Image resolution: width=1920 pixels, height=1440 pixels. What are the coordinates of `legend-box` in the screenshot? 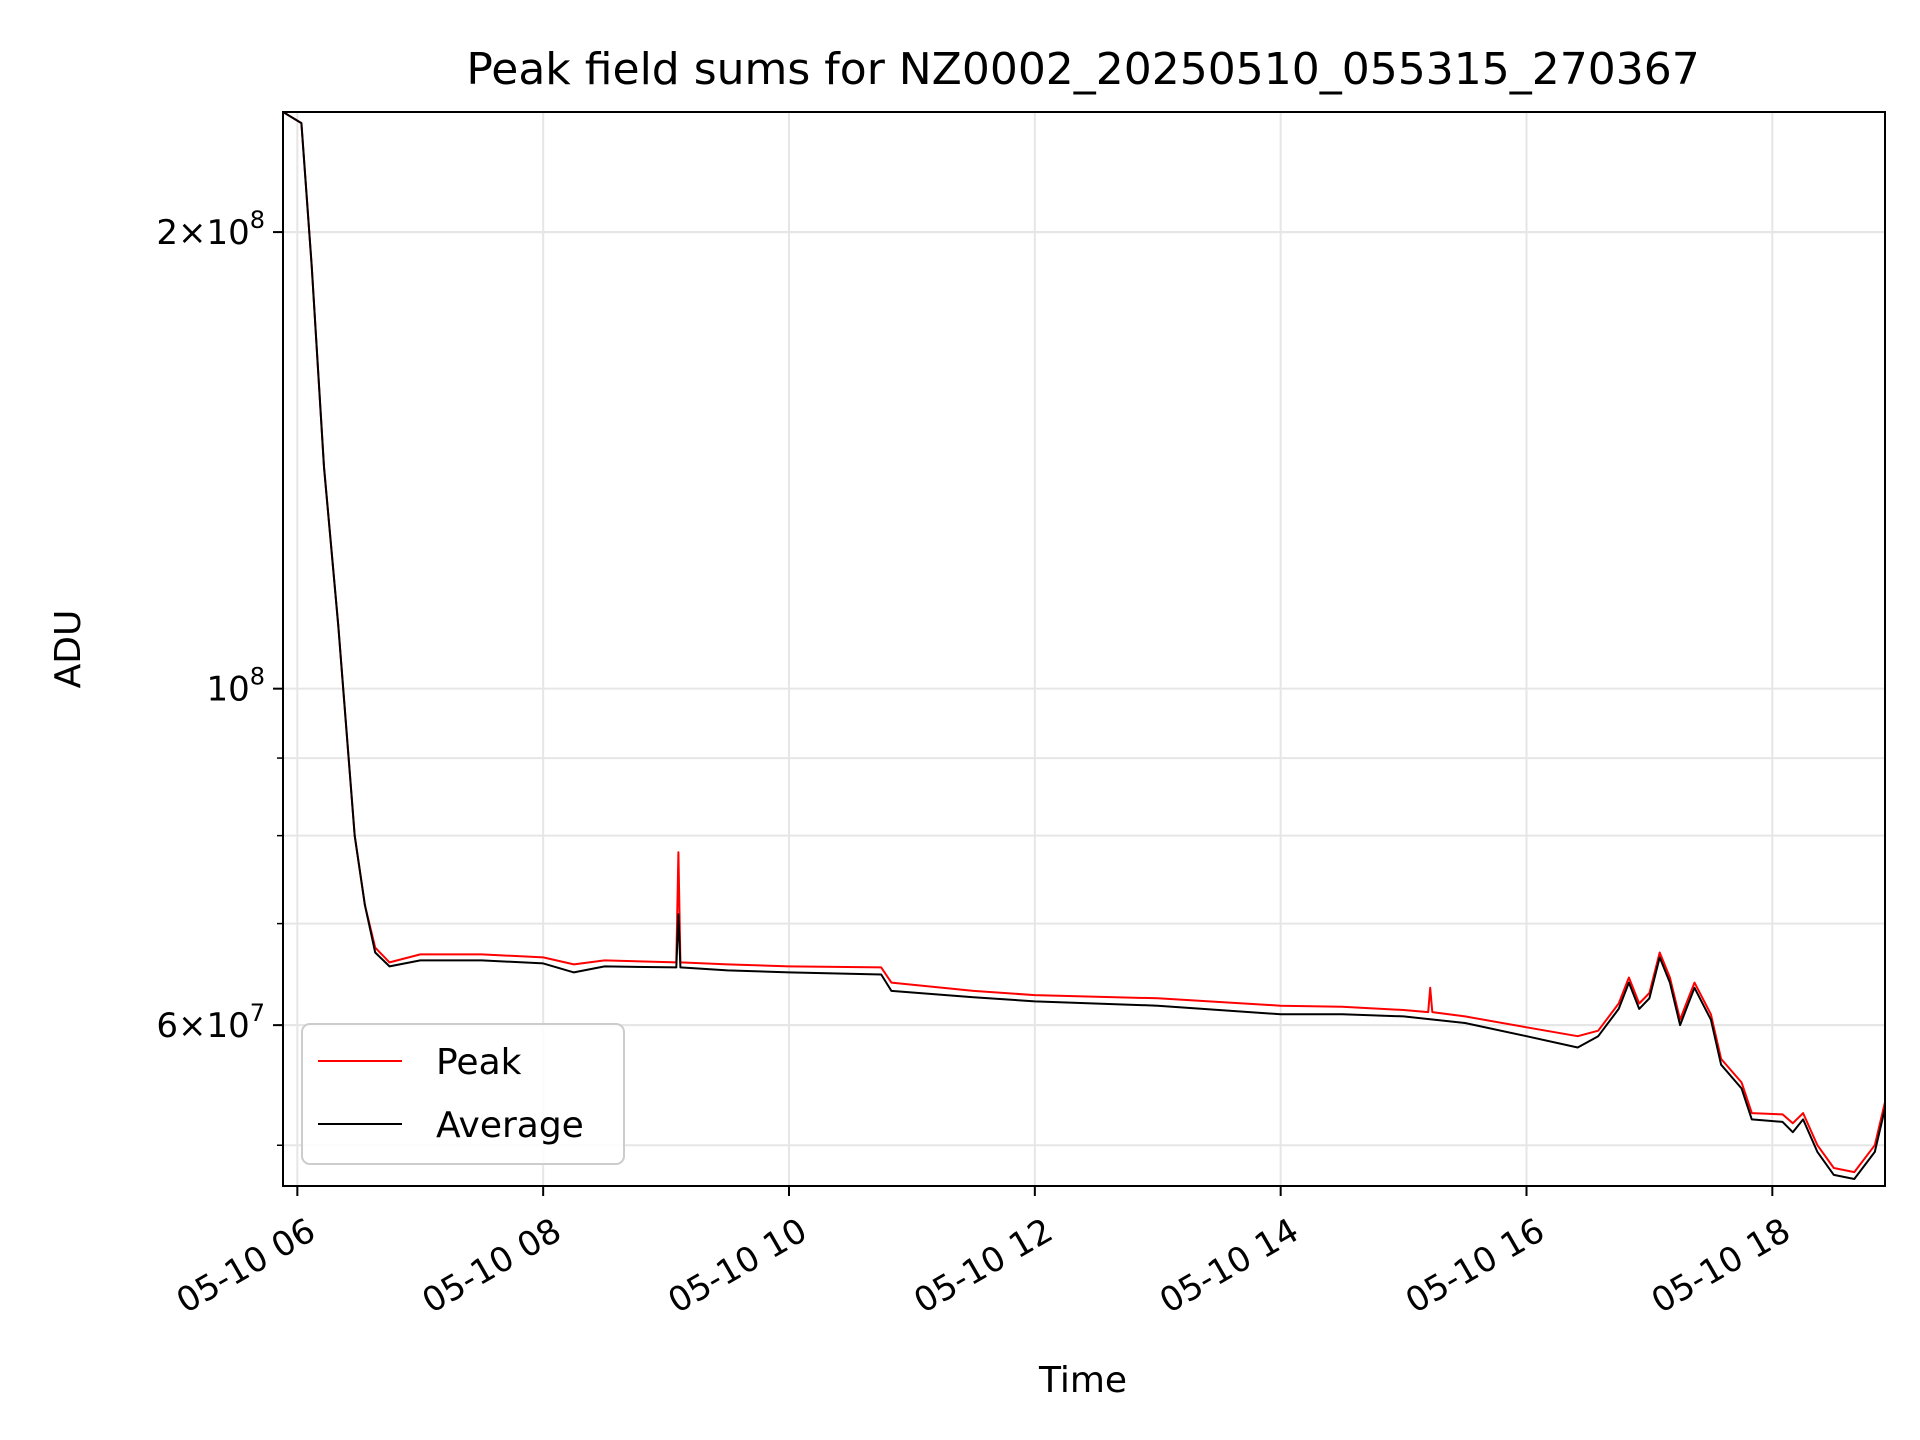 It's located at (463, 1094).